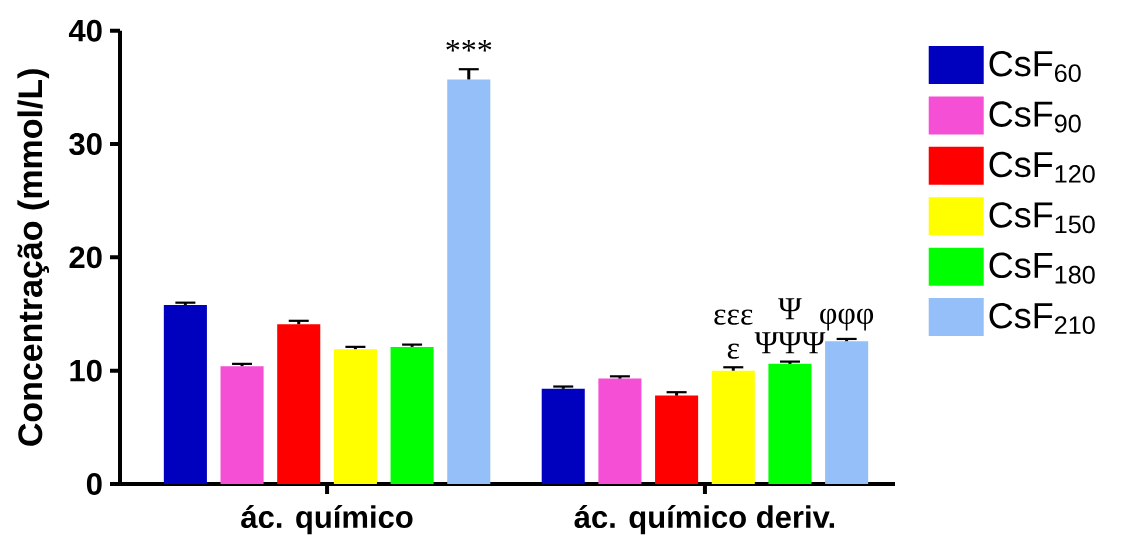 This screenshot has height=541, width=1126. Describe the element at coordinates (94, 484) in the screenshot. I see `y-tick-label: 0` at that location.